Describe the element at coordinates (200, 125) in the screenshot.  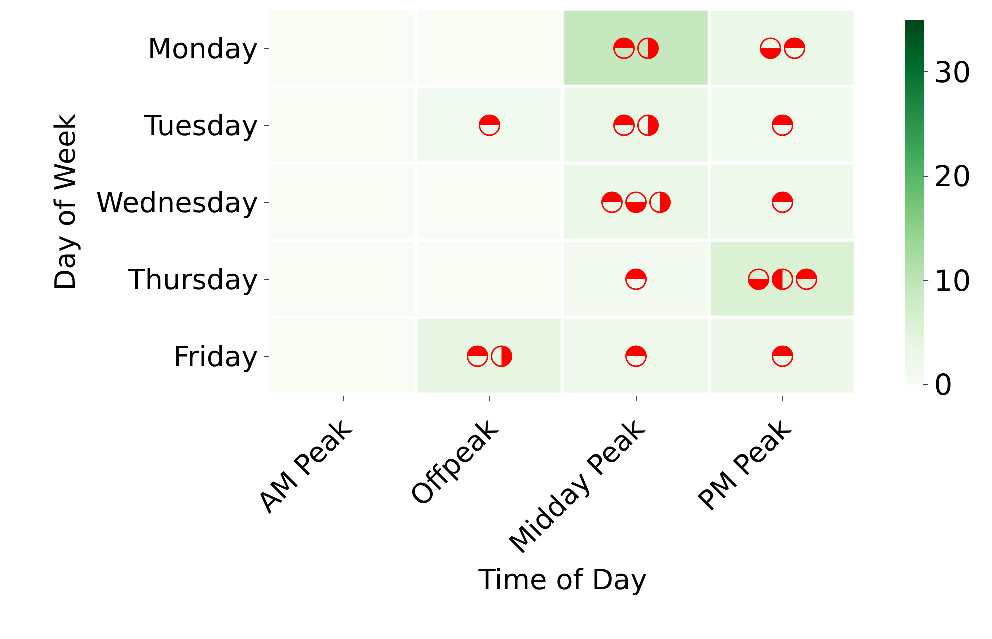
I see `y-tick-label: Tuesday` at that location.